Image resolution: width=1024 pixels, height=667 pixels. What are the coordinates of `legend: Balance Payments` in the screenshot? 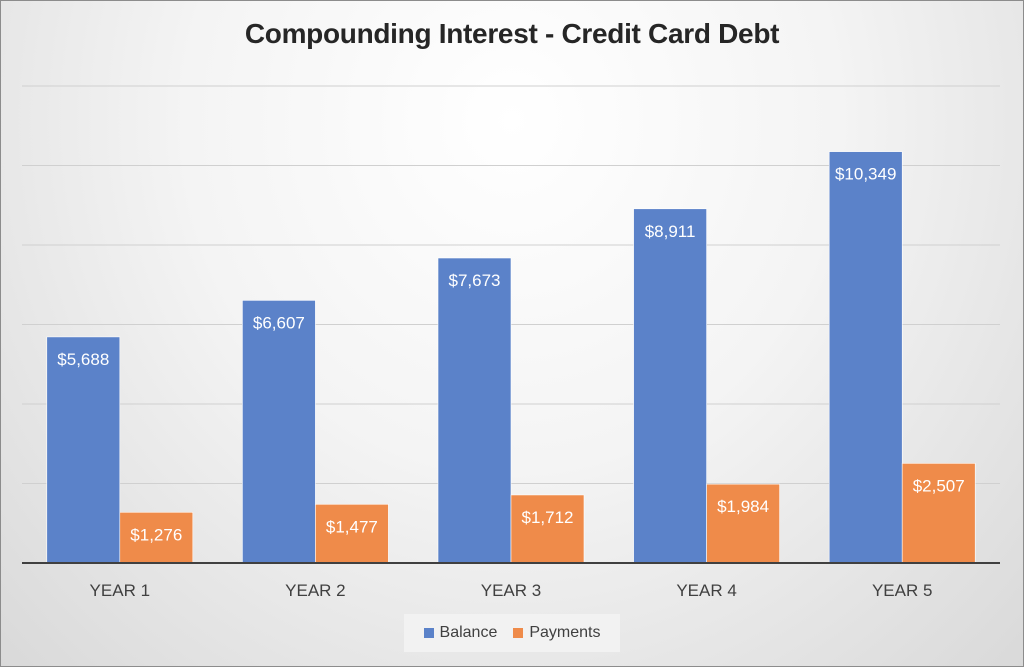 It's located at (512, 633).